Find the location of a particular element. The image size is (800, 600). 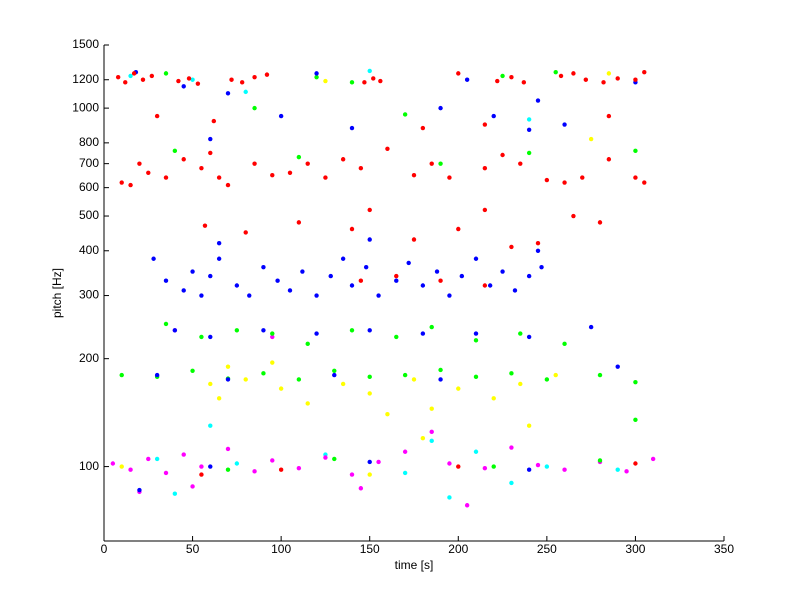

y-tick-label: 1500 is located at coordinates (85, 44).